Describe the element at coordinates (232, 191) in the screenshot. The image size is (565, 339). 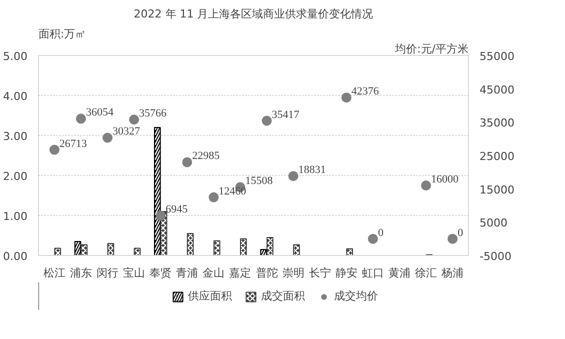
I see `data-label: 12460` at that location.